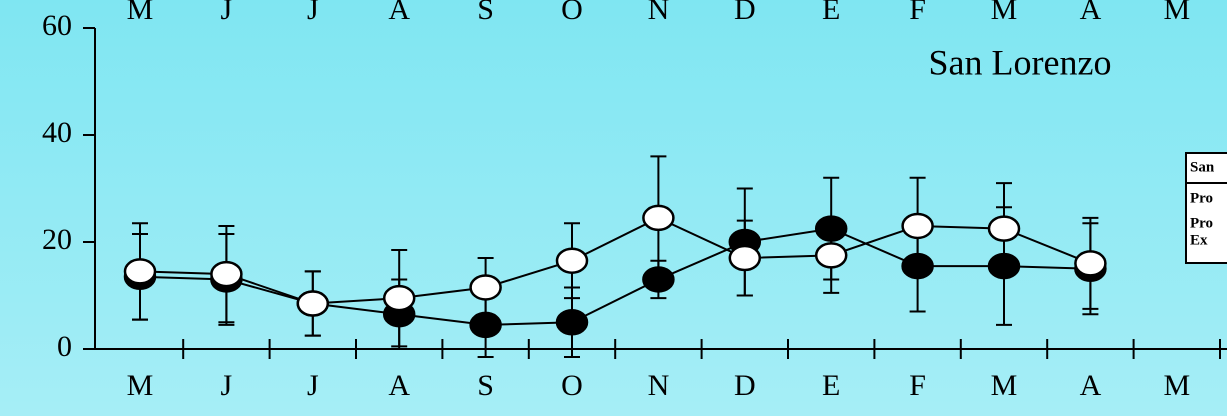 Image resolution: width=1227 pixels, height=416 pixels. I want to click on top-tick-label: O, so click(572, 13).